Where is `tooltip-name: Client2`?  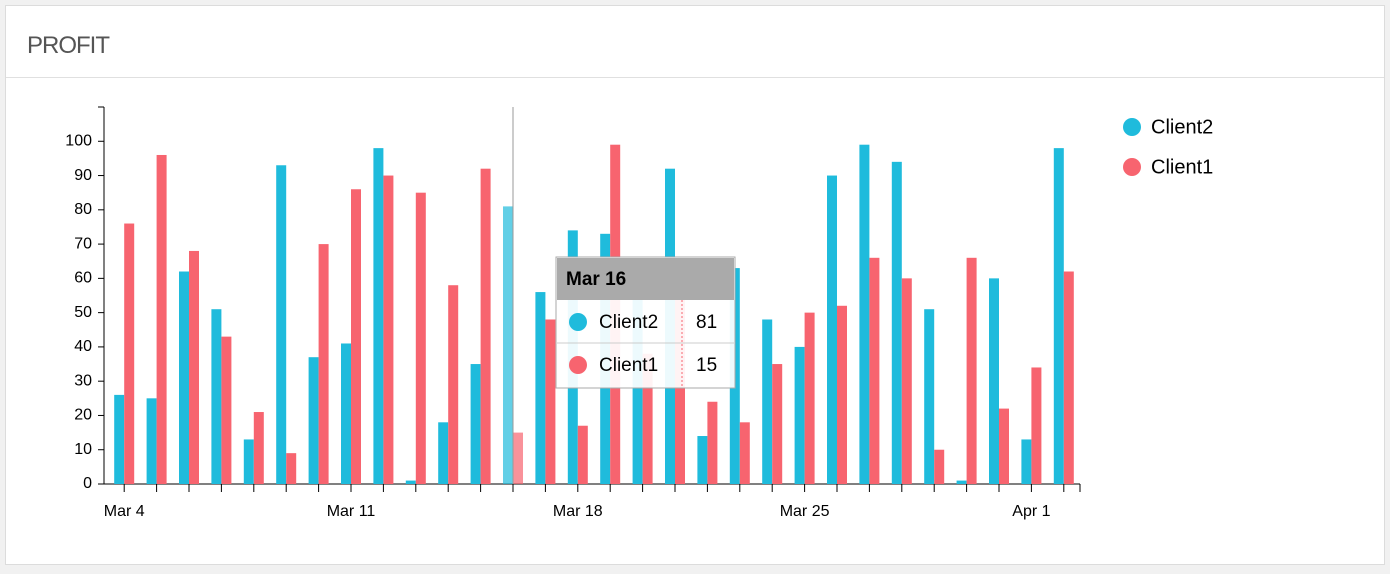
tooltip-name: Client2 is located at coordinates (628, 322).